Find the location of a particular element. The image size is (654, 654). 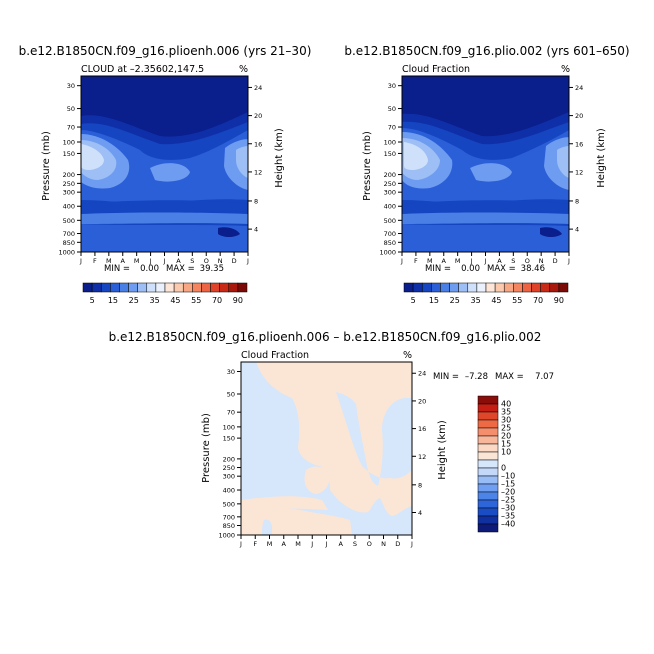

month-label: M is located at coordinates (109, 261).